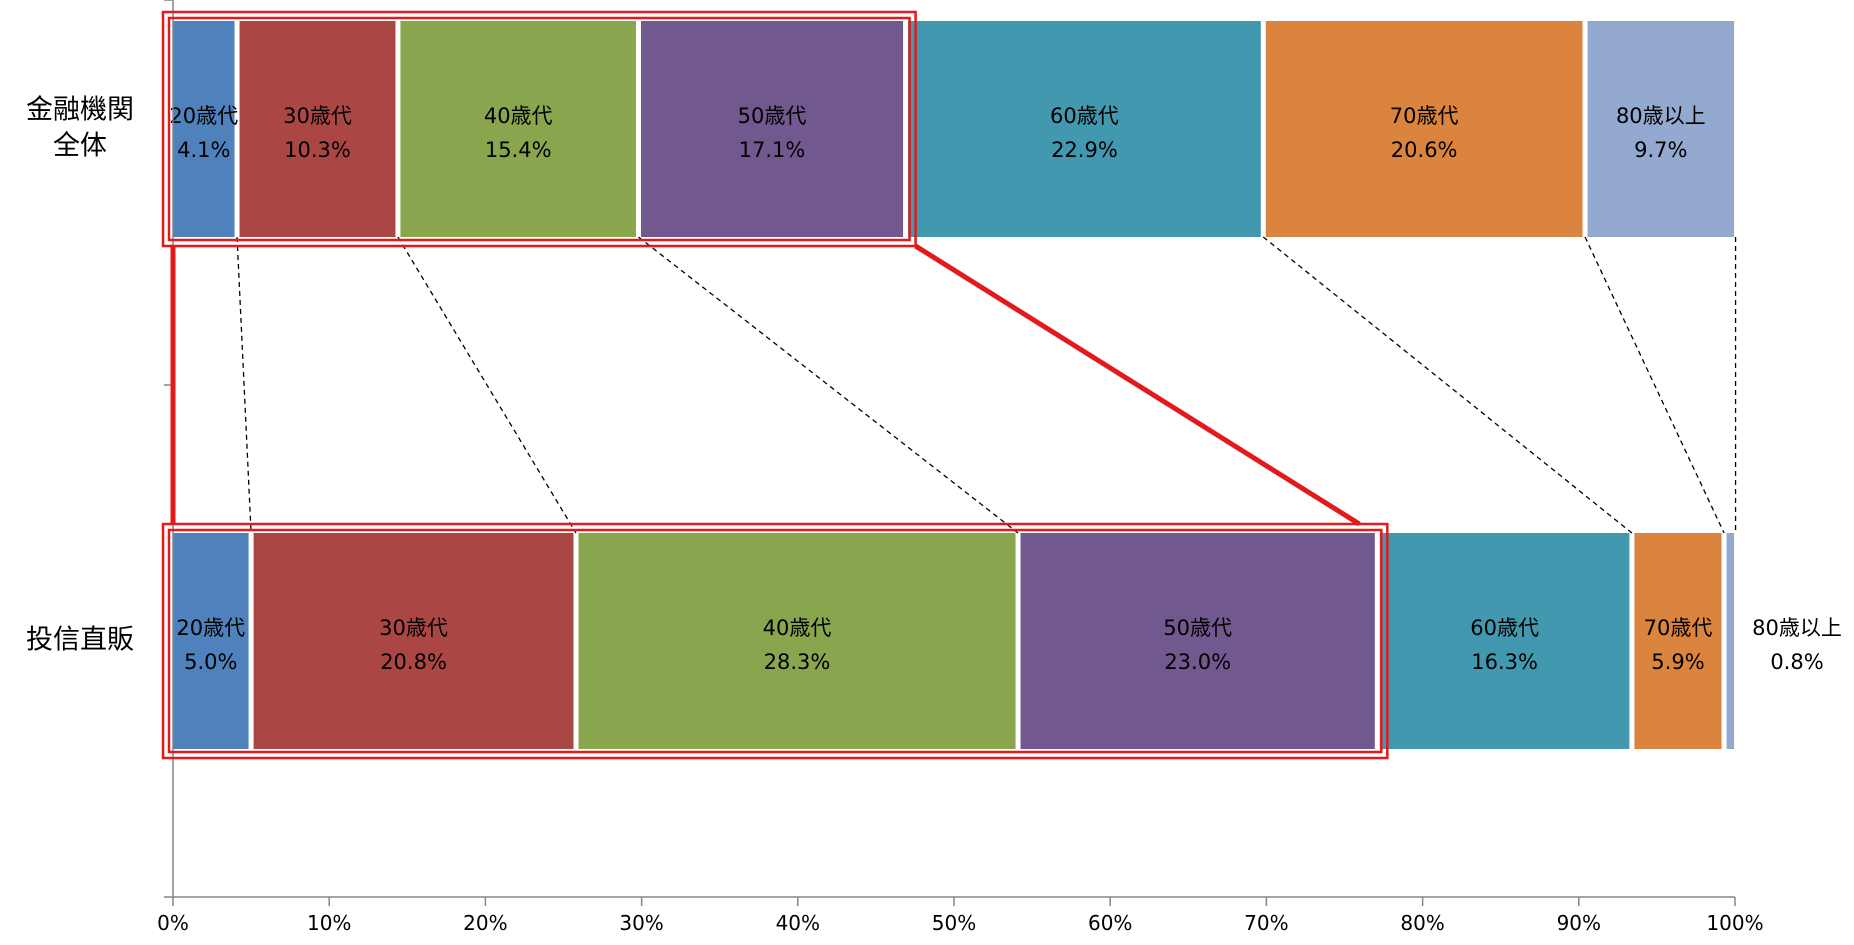 The image size is (1854, 945). What do you see at coordinates (518, 150) in the screenshot?
I see `segment-value-label: 15.4%` at bounding box center [518, 150].